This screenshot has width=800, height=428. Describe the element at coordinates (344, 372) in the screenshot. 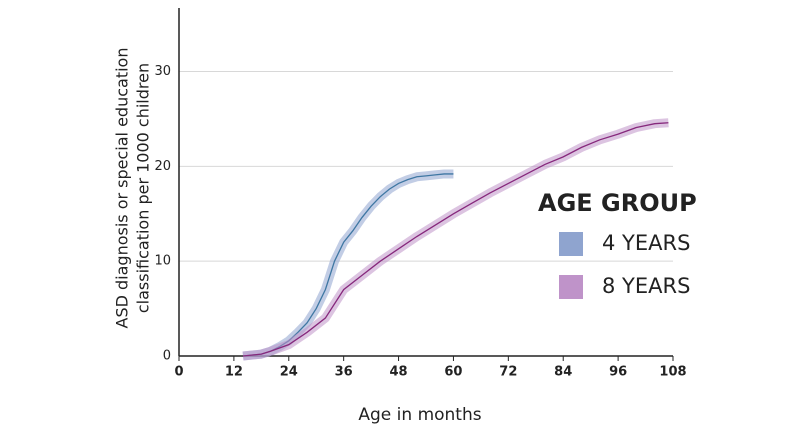

I see `x-tick-label: 36` at that location.